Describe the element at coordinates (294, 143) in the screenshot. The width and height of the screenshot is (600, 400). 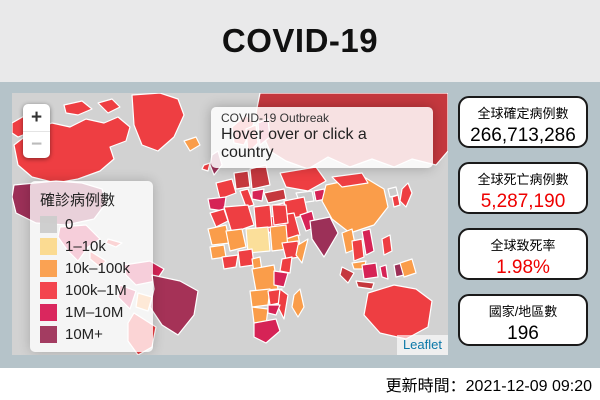
I see `info-box-subtitle: Hover over or click a country` at that location.